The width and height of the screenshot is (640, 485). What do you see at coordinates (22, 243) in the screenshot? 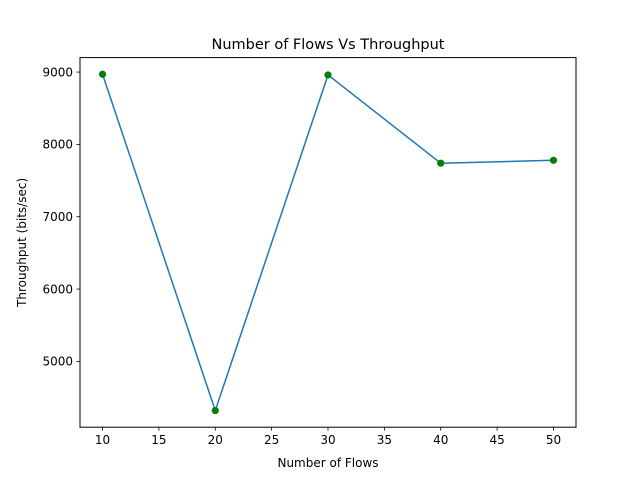
I see `y-axis-label: Throughput (bits/sec)` at bounding box center [22, 243].